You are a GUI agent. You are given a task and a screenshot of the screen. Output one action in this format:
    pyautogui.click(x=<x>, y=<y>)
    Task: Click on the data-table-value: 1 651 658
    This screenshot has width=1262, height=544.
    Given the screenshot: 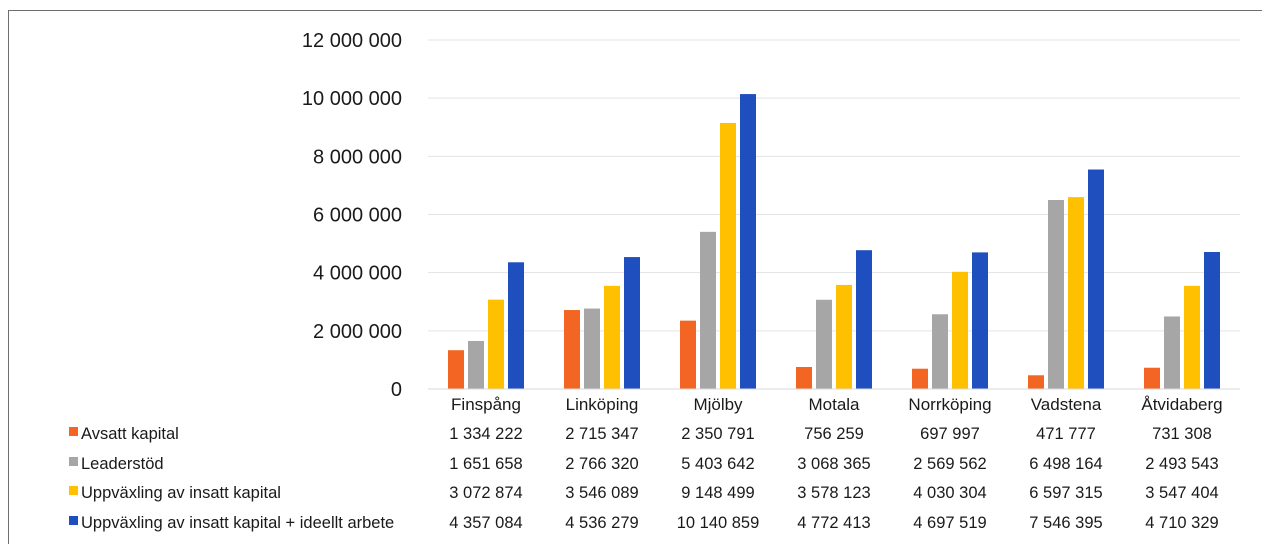 What is the action you would take?
    pyautogui.click(x=485, y=464)
    